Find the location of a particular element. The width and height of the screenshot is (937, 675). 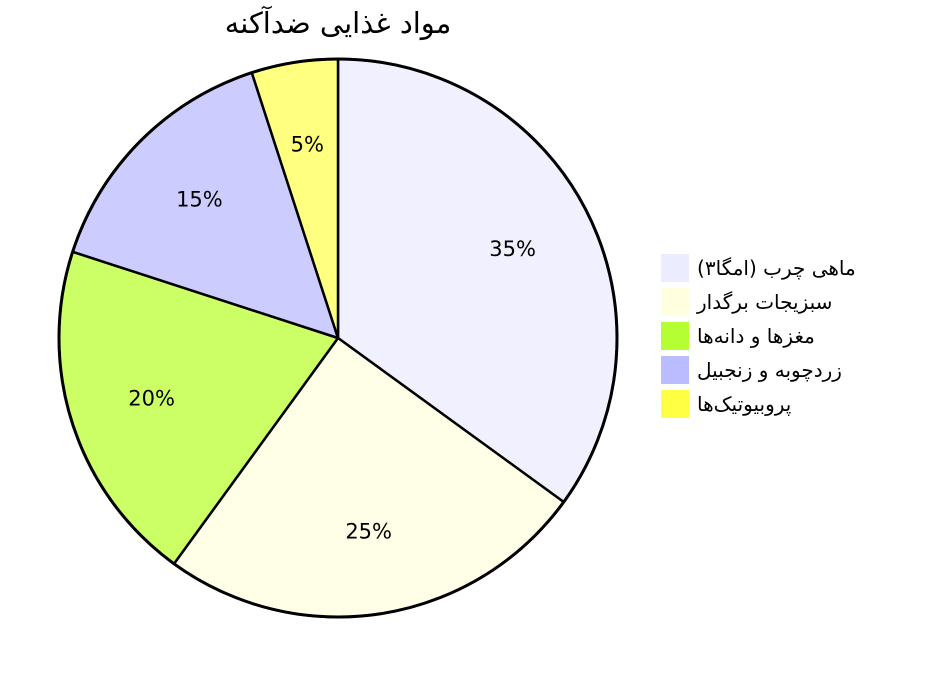

legend-item-4: زردچوبه و زنجبیل is located at coordinates (751, 370).